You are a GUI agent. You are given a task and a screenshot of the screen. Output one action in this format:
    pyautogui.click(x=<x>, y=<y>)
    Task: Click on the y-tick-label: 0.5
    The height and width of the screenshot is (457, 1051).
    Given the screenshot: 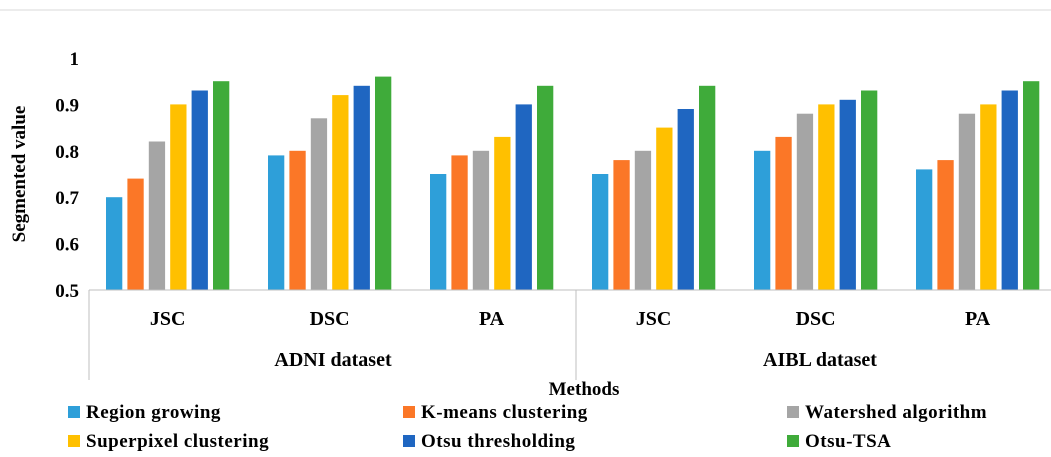 What is the action you would take?
    pyautogui.click(x=67, y=291)
    